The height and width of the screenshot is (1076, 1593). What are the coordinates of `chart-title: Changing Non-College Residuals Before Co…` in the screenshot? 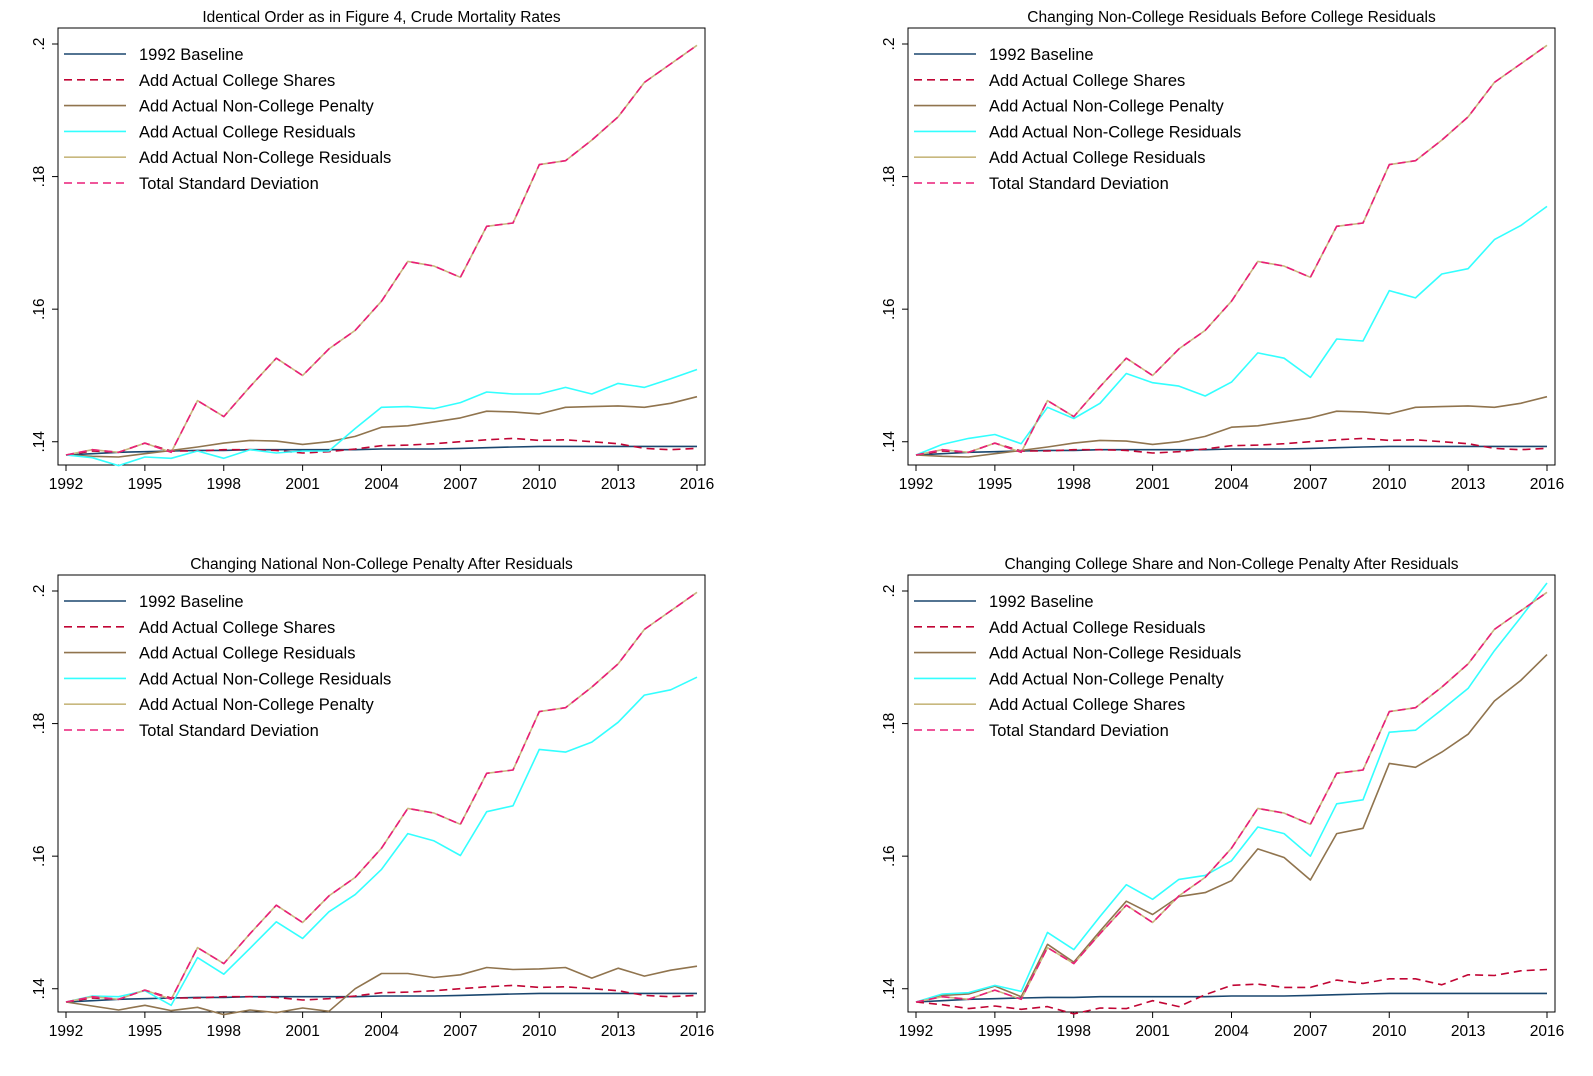 It's located at (1231, 17).